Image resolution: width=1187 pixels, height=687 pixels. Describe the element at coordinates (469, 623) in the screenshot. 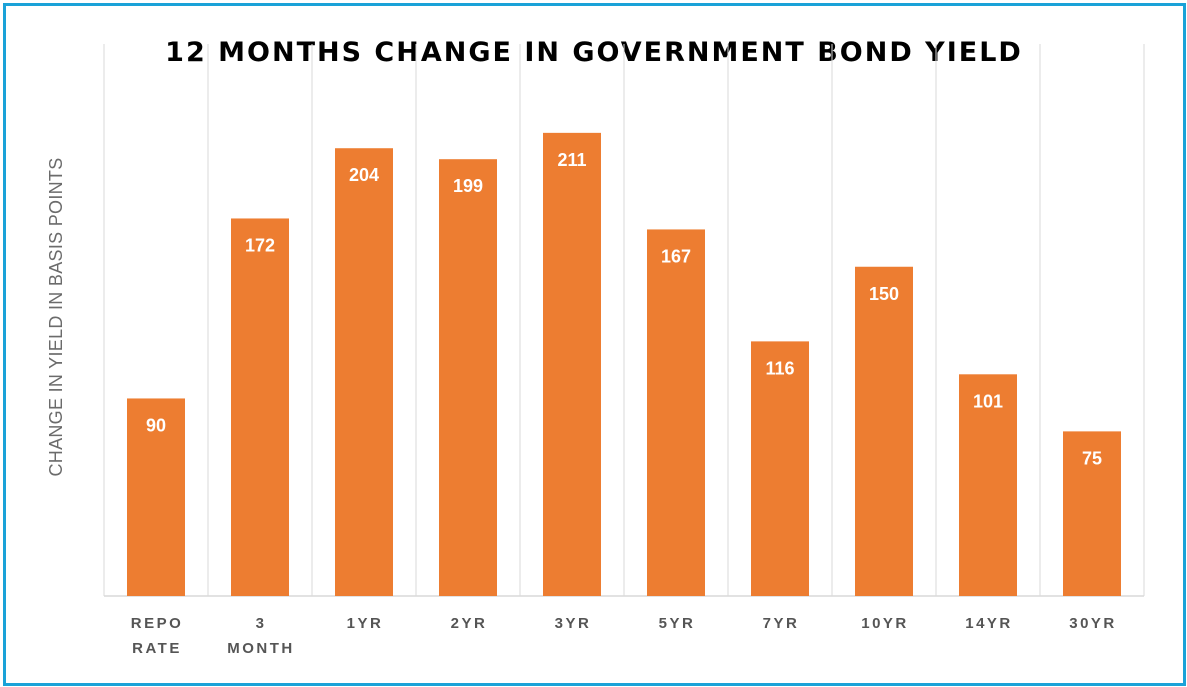

I see `x-tick-label: 2YR` at that location.